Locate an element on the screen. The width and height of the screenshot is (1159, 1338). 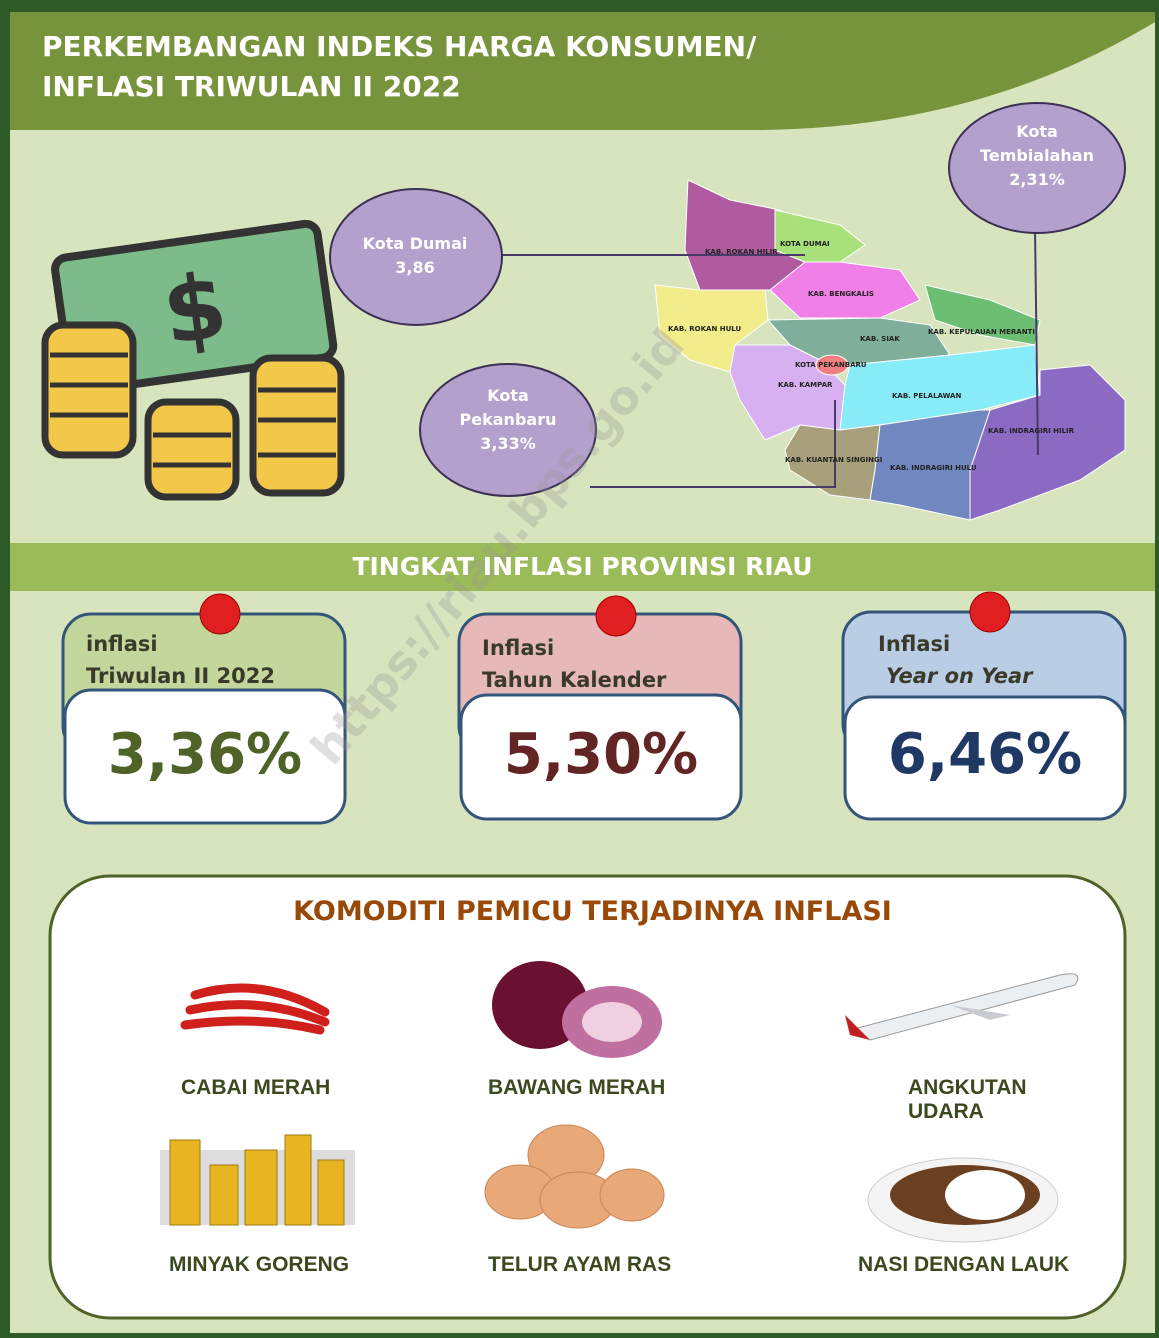
section-title: TINGKAT INFLASI PROVINSI RIAU is located at coordinates (582, 566).